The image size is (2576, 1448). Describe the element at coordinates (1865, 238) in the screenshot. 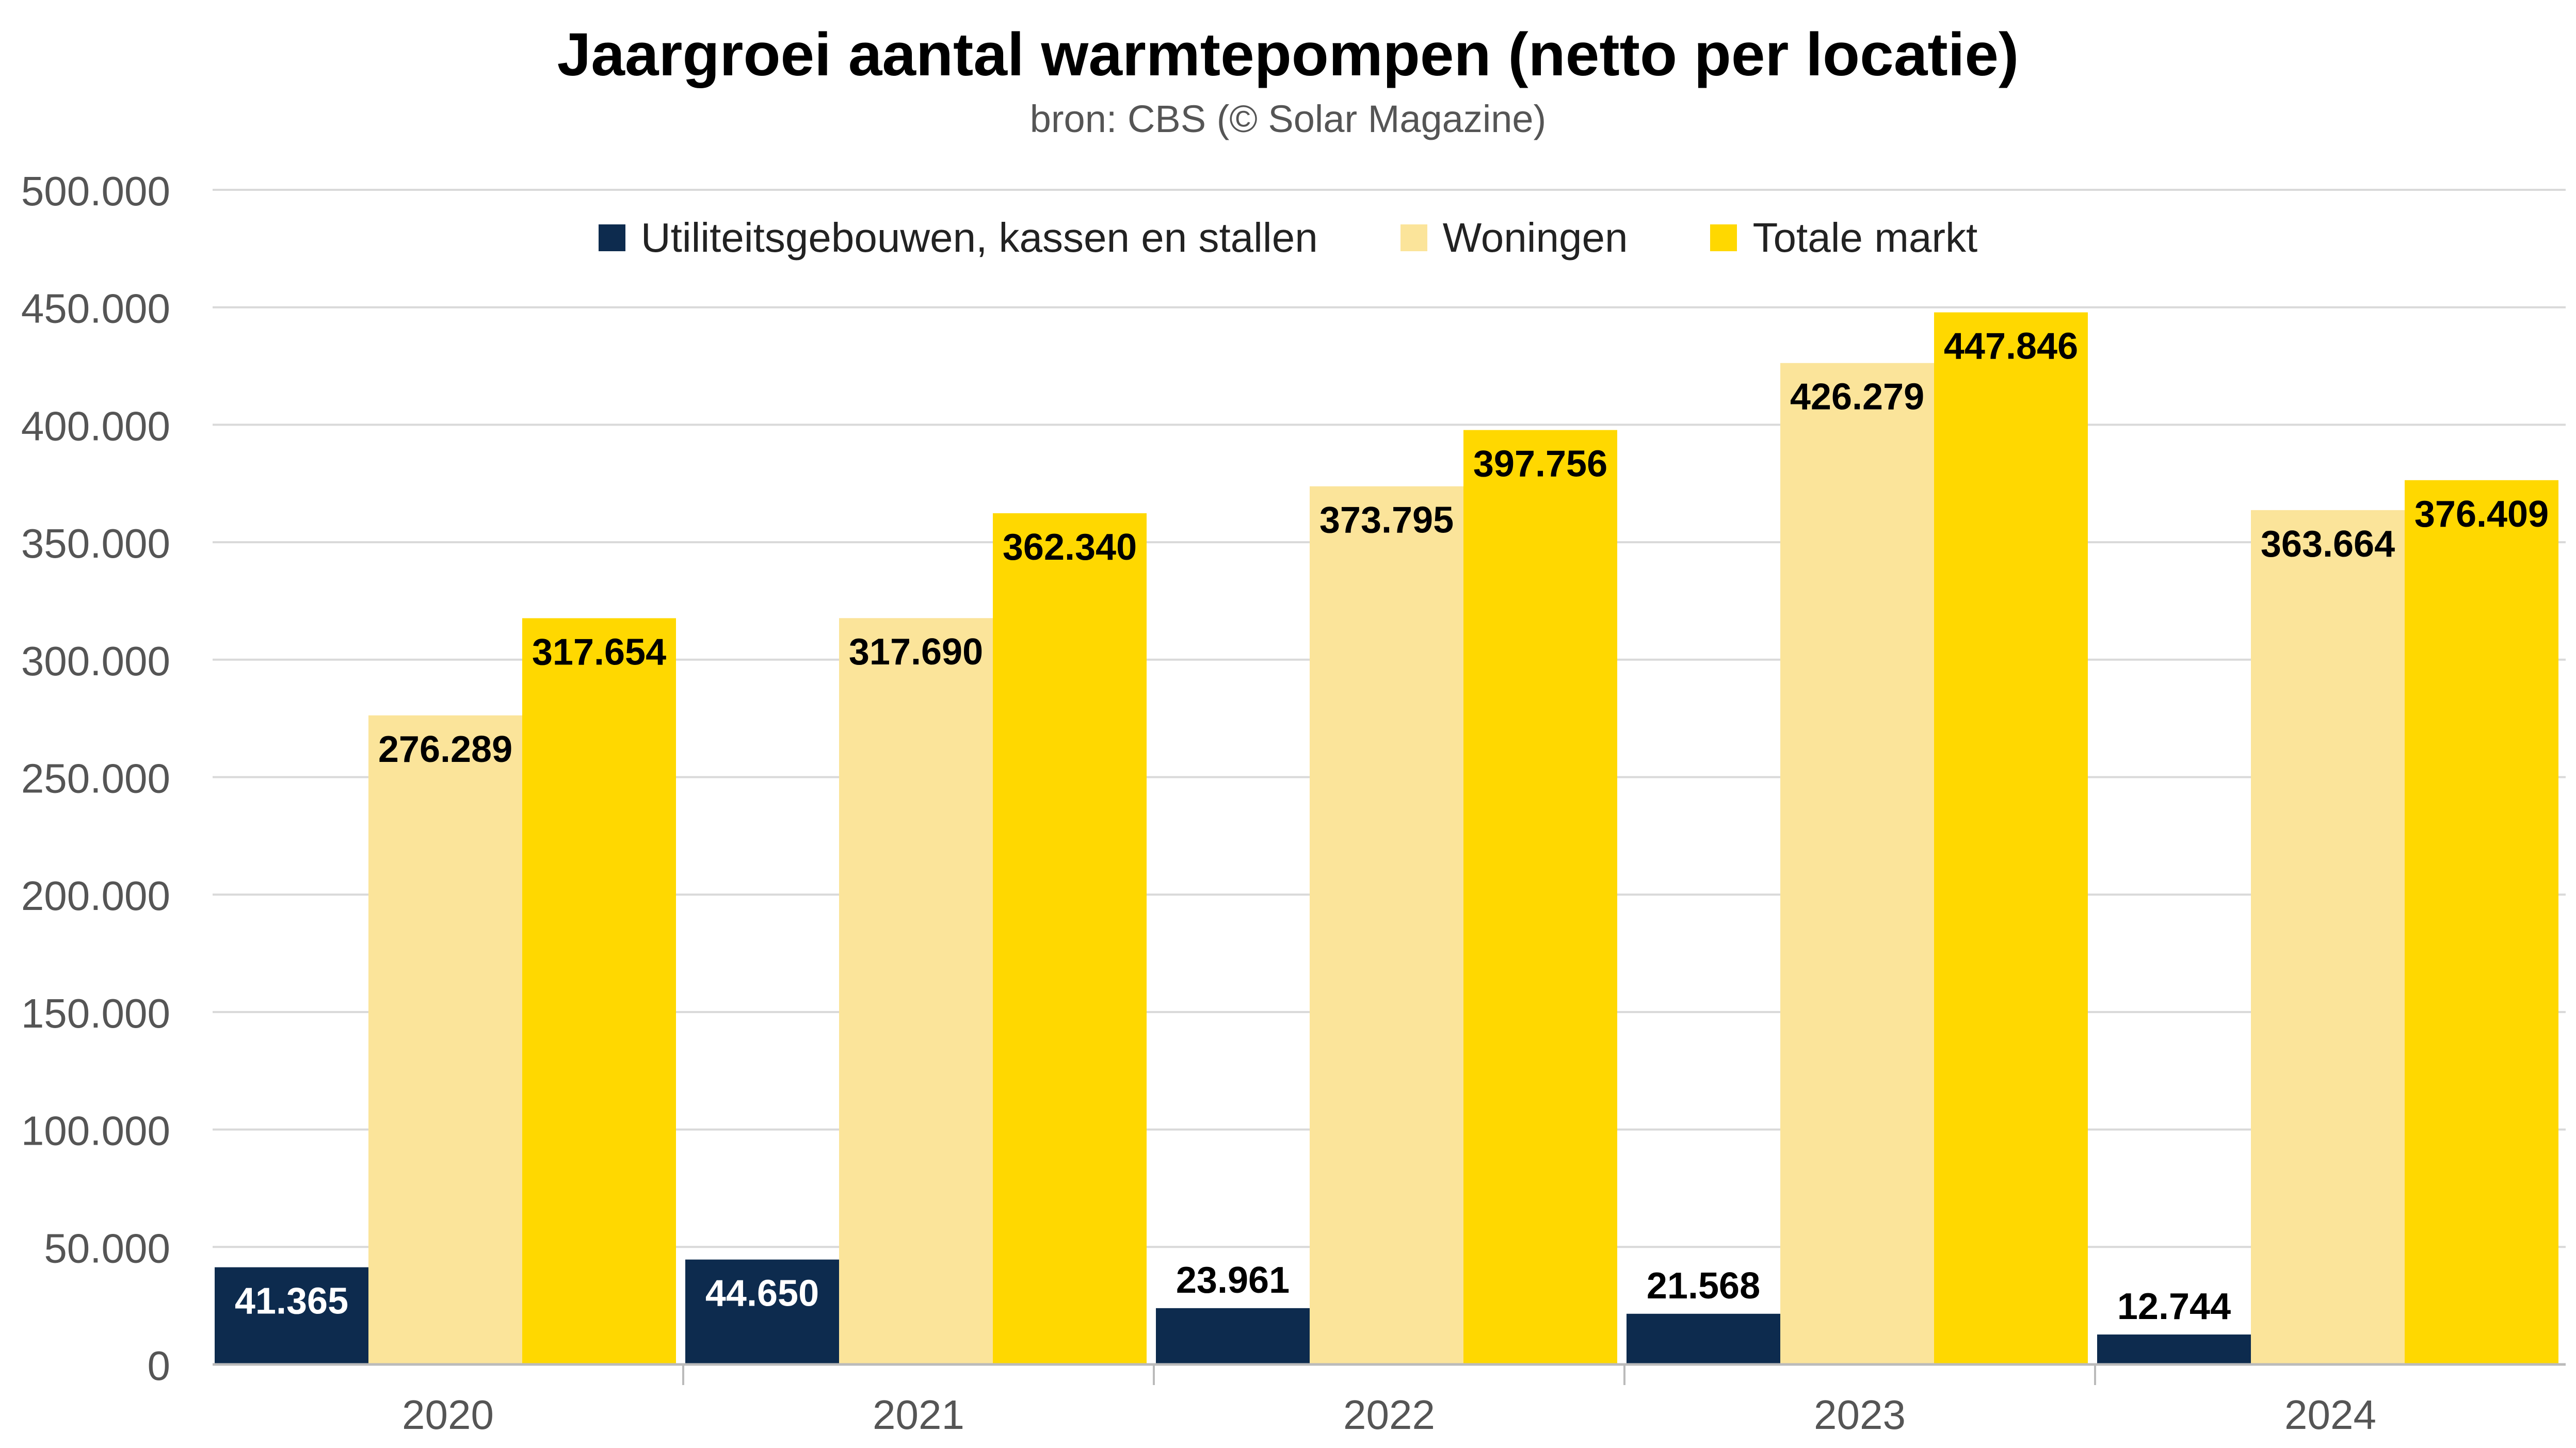

I see `legend-label-totale-markt: Totale markt` at that location.